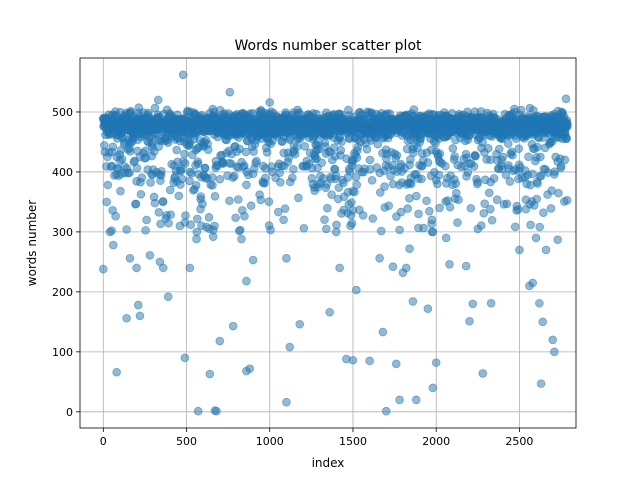  I want to click on x-tick-label: 500, so click(186, 441).